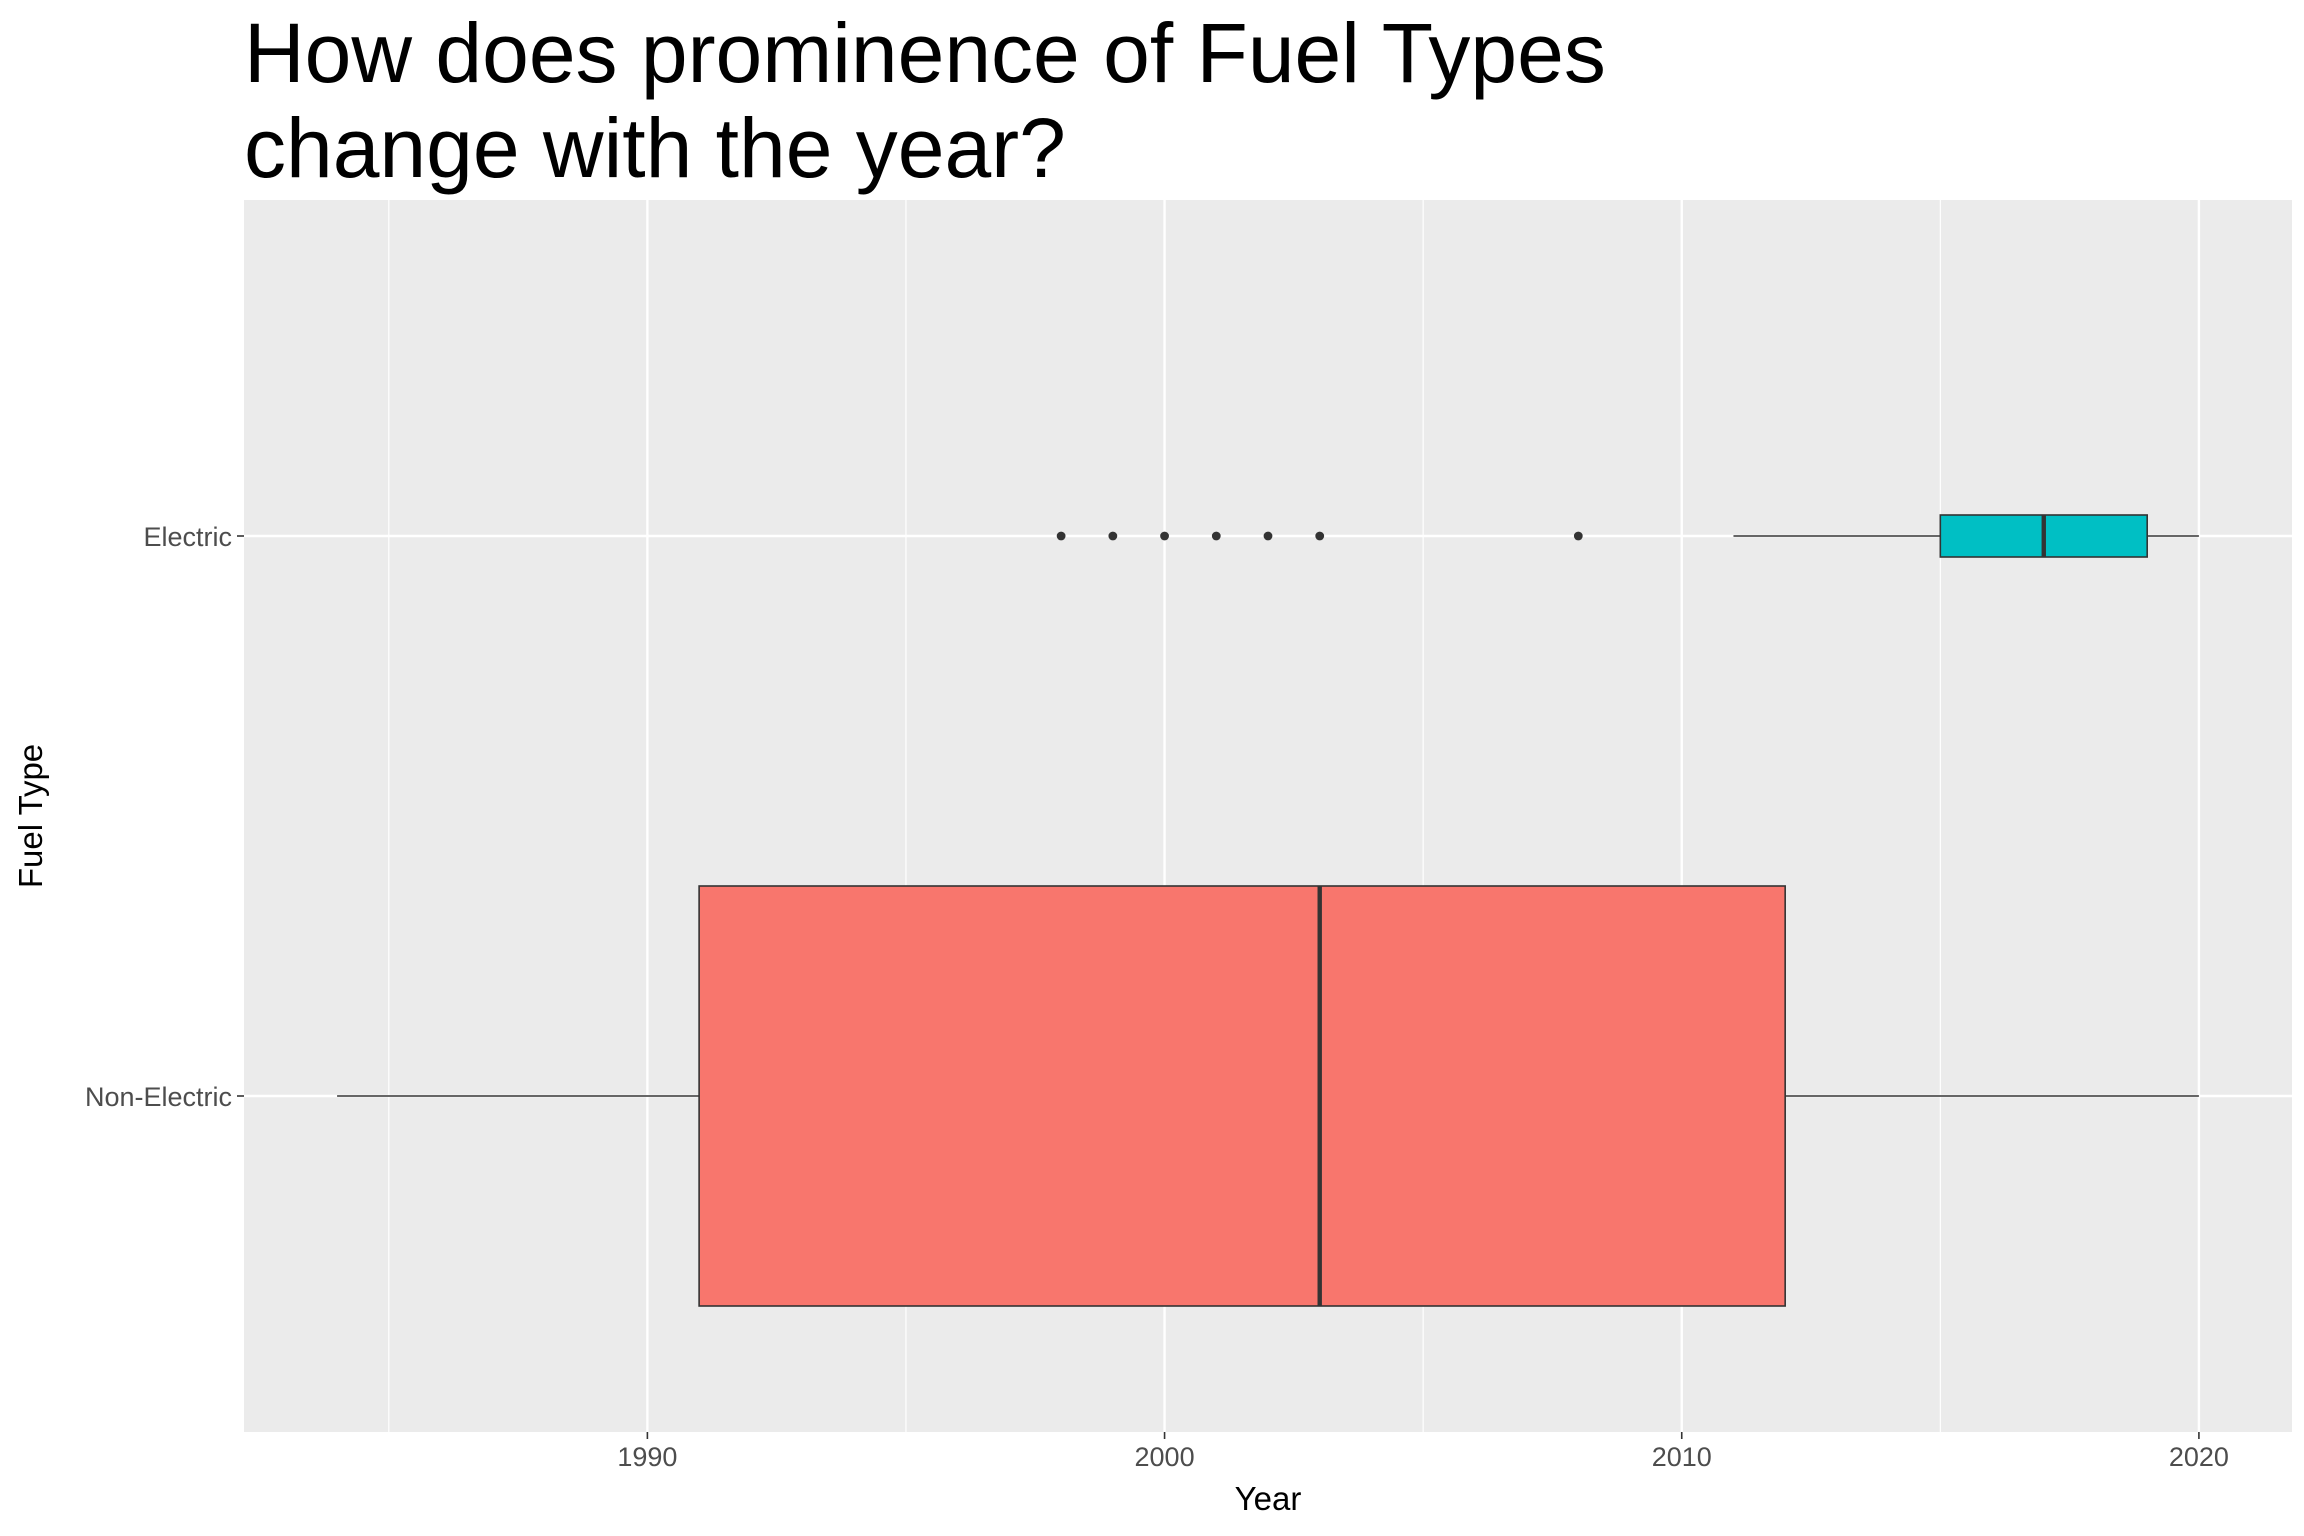  What do you see at coordinates (925, 53) in the screenshot?
I see `chart-title-line-1: How does prominence of Fuel Types` at bounding box center [925, 53].